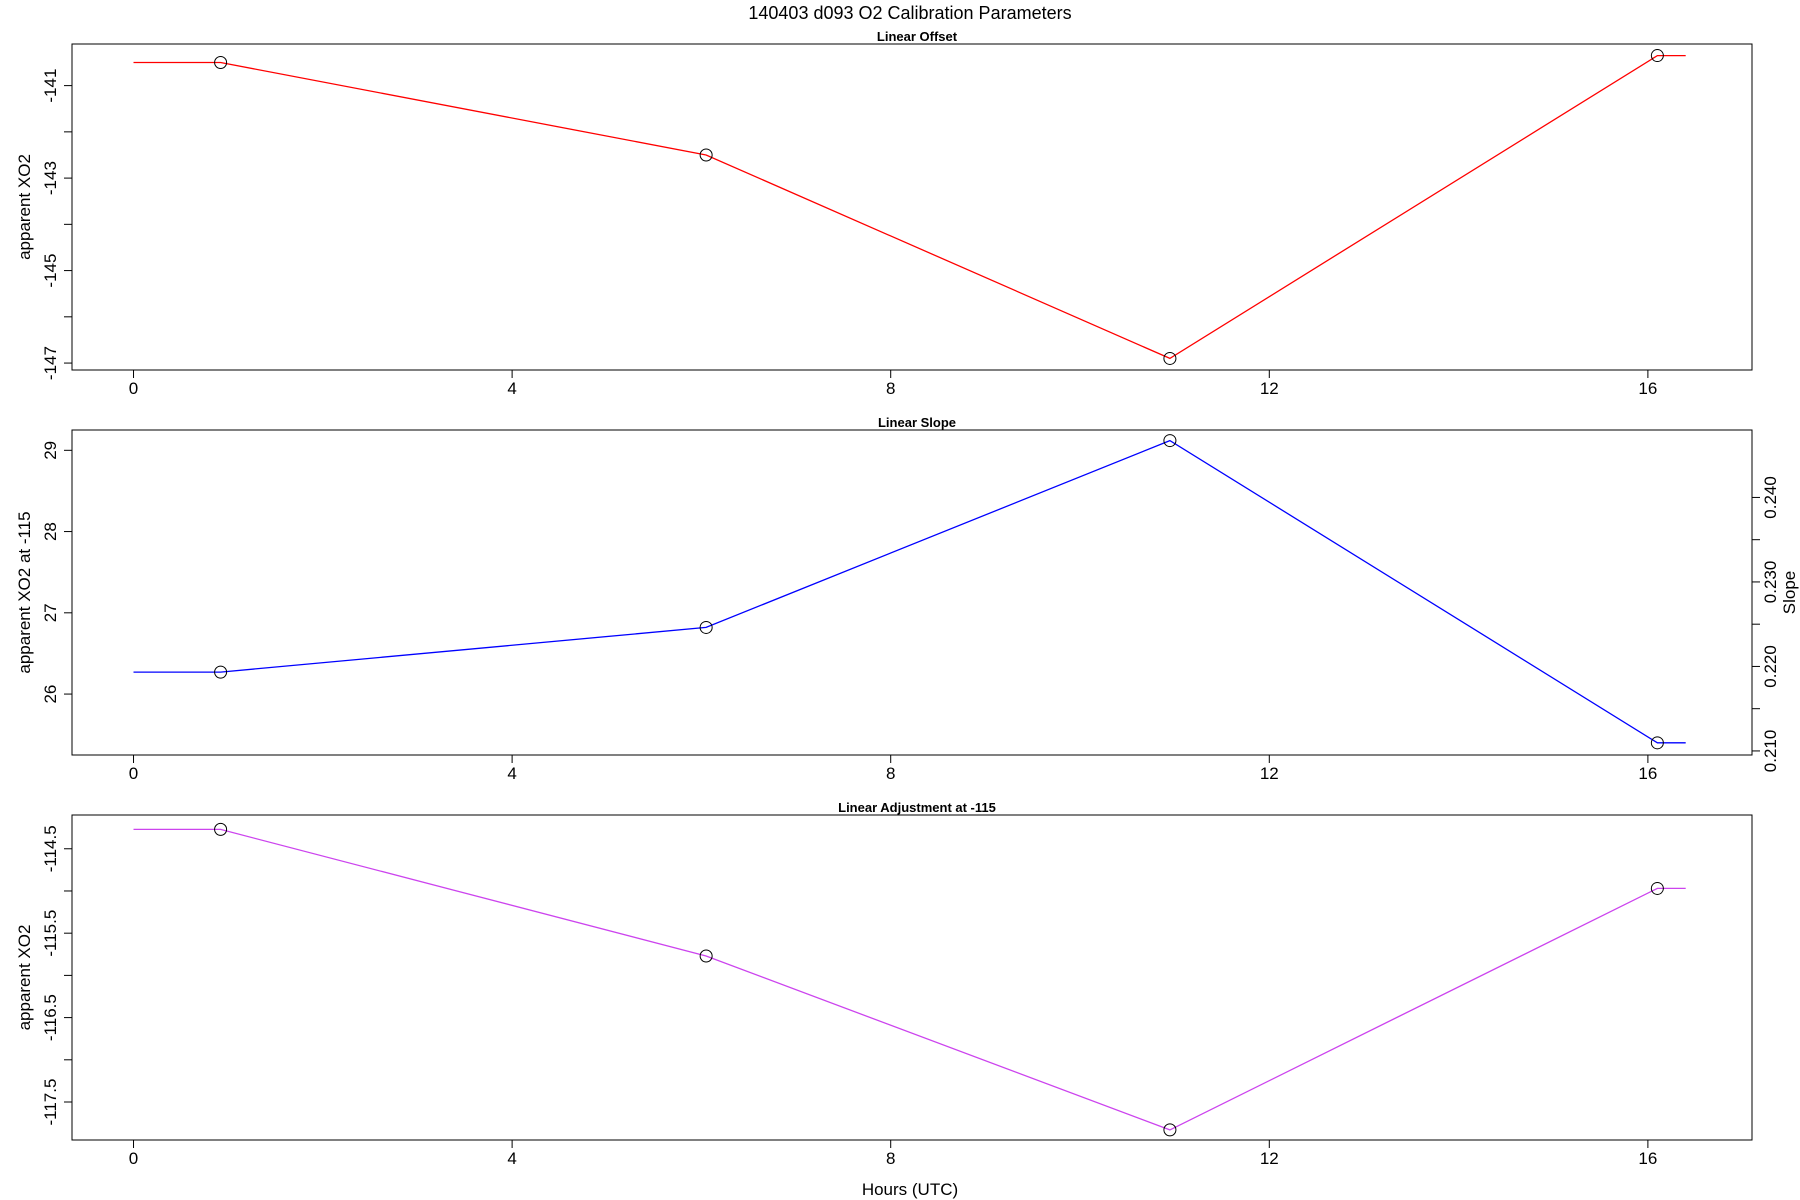  Describe the element at coordinates (24, 592) in the screenshot. I see `y-axis-label: apparent XO2 at -115` at that location.